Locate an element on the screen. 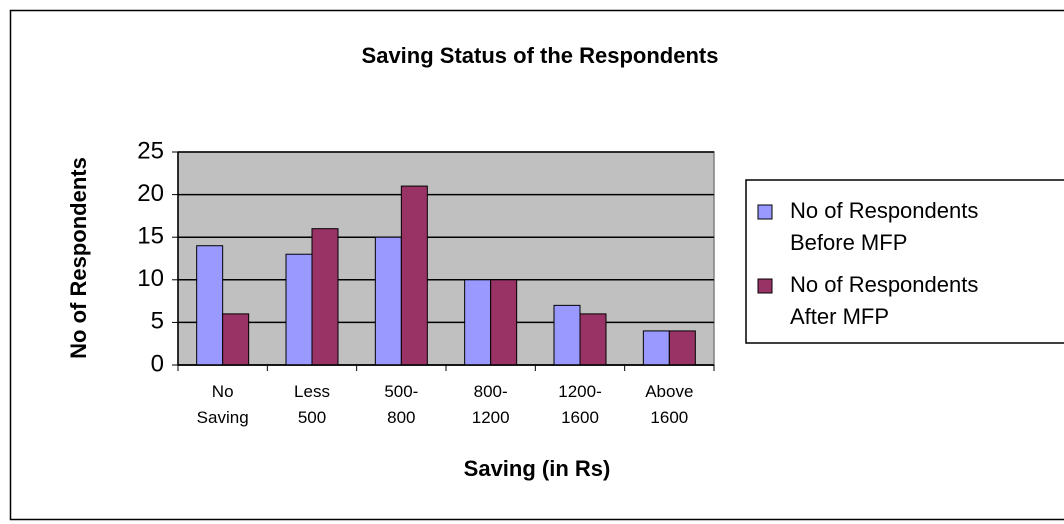 The height and width of the screenshot is (524, 1064). x-axis-title: Saving (in Rs) is located at coordinates (537, 468).